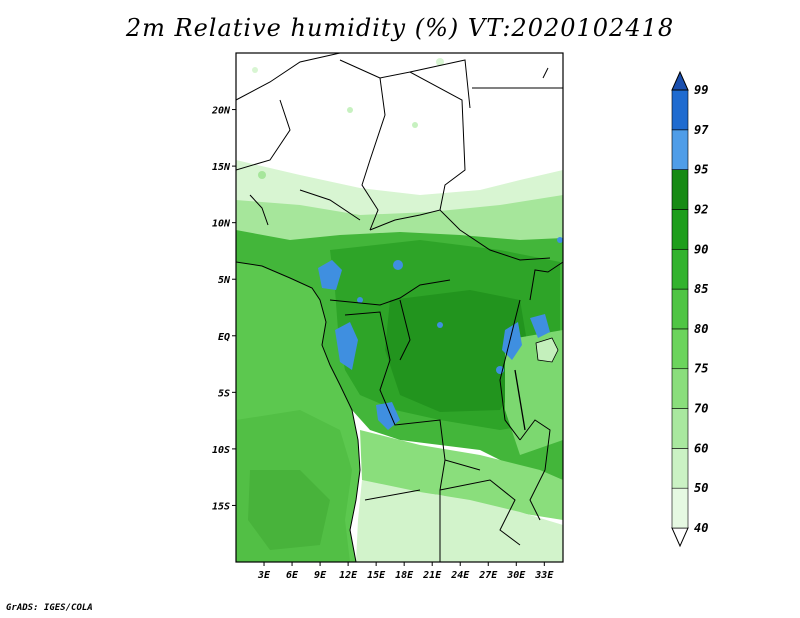 Image resolution: width=800 pixels, height=618 pixels. What do you see at coordinates (221, 506) in the screenshot?
I see `lat-tick-label: 15S` at bounding box center [221, 506].